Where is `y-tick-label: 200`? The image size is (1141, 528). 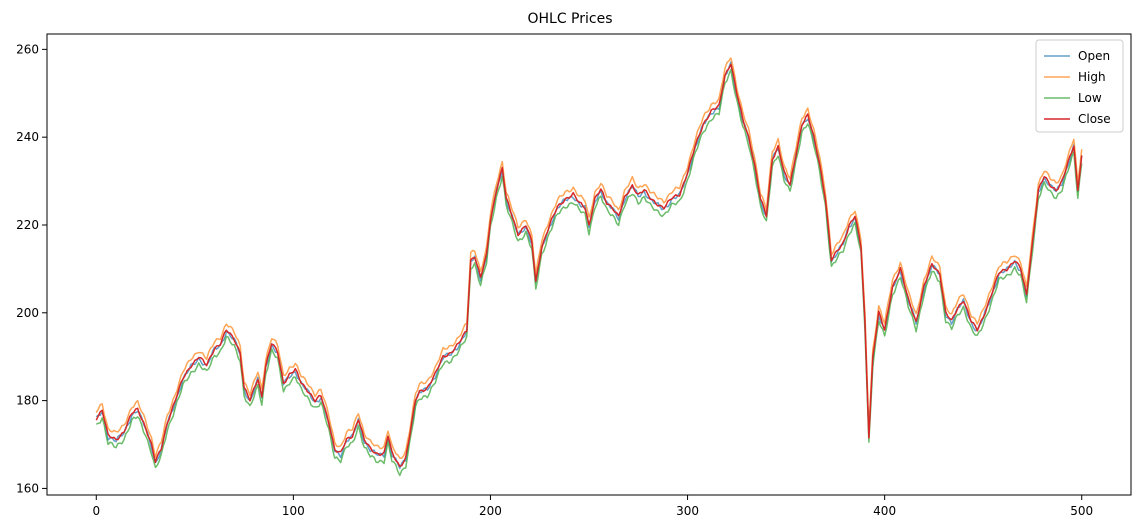 y-tick-label: 200 is located at coordinates (27, 313).